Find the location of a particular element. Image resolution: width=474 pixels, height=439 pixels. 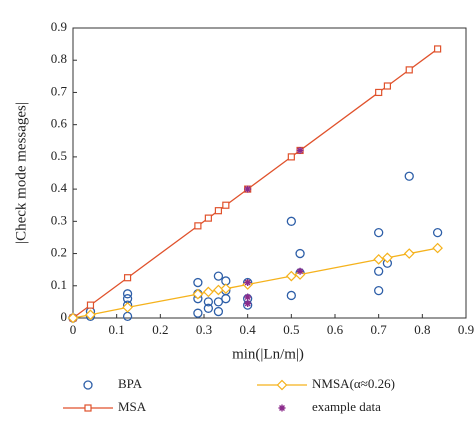

x-tick-label: 0.1 is located at coordinates (117, 329).